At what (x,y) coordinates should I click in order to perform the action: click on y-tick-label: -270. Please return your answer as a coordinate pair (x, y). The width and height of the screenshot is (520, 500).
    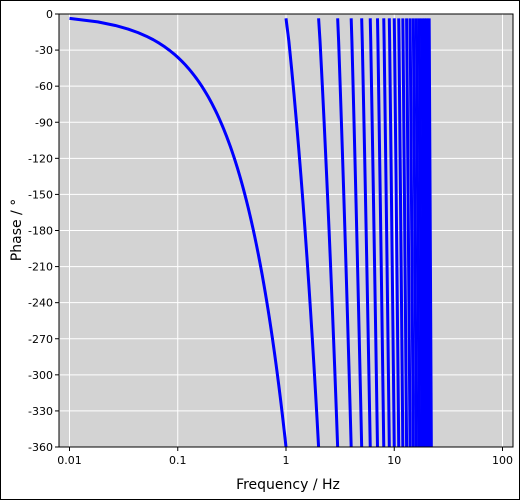
    Looking at the image, I should click on (40, 339).